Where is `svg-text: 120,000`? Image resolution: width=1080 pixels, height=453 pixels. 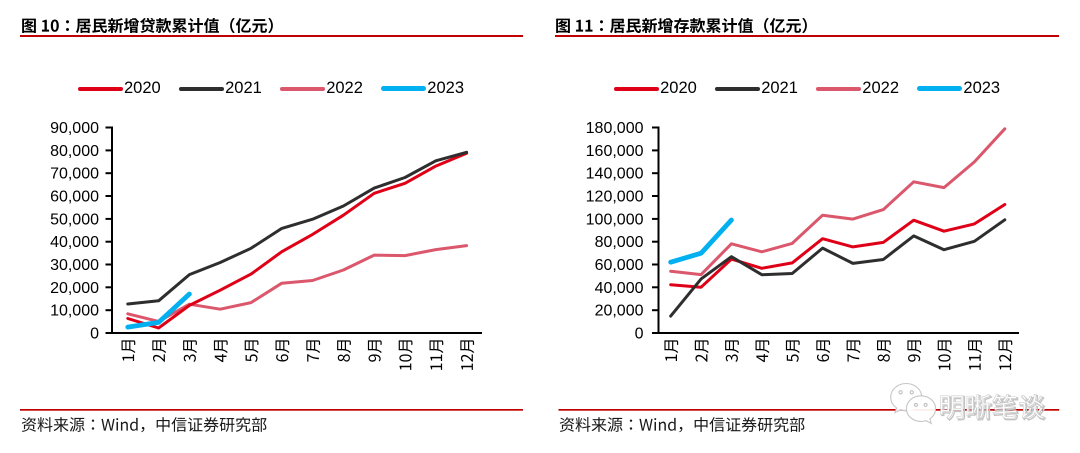 svg-text: 120,000 is located at coordinates (615, 197).